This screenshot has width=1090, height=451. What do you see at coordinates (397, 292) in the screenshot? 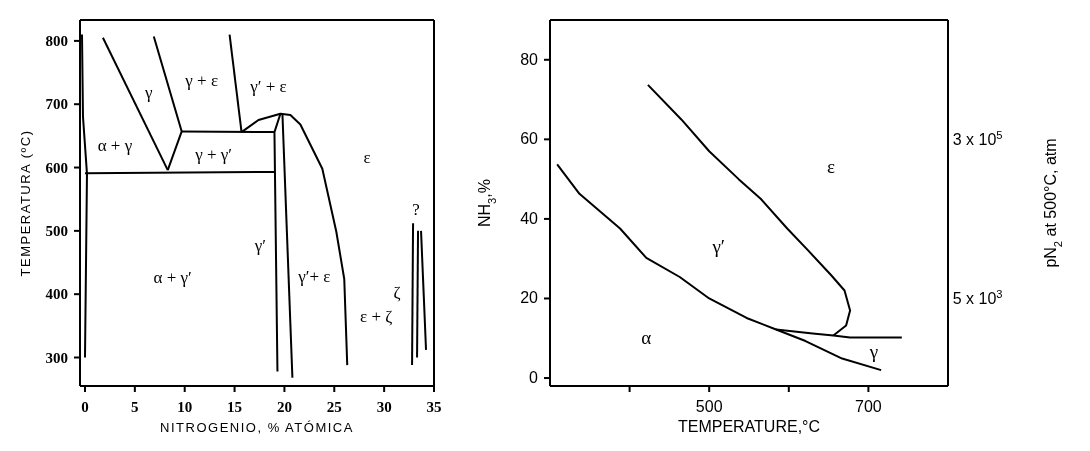
I see `annotation: ζ` at bounding box center [397, 292].